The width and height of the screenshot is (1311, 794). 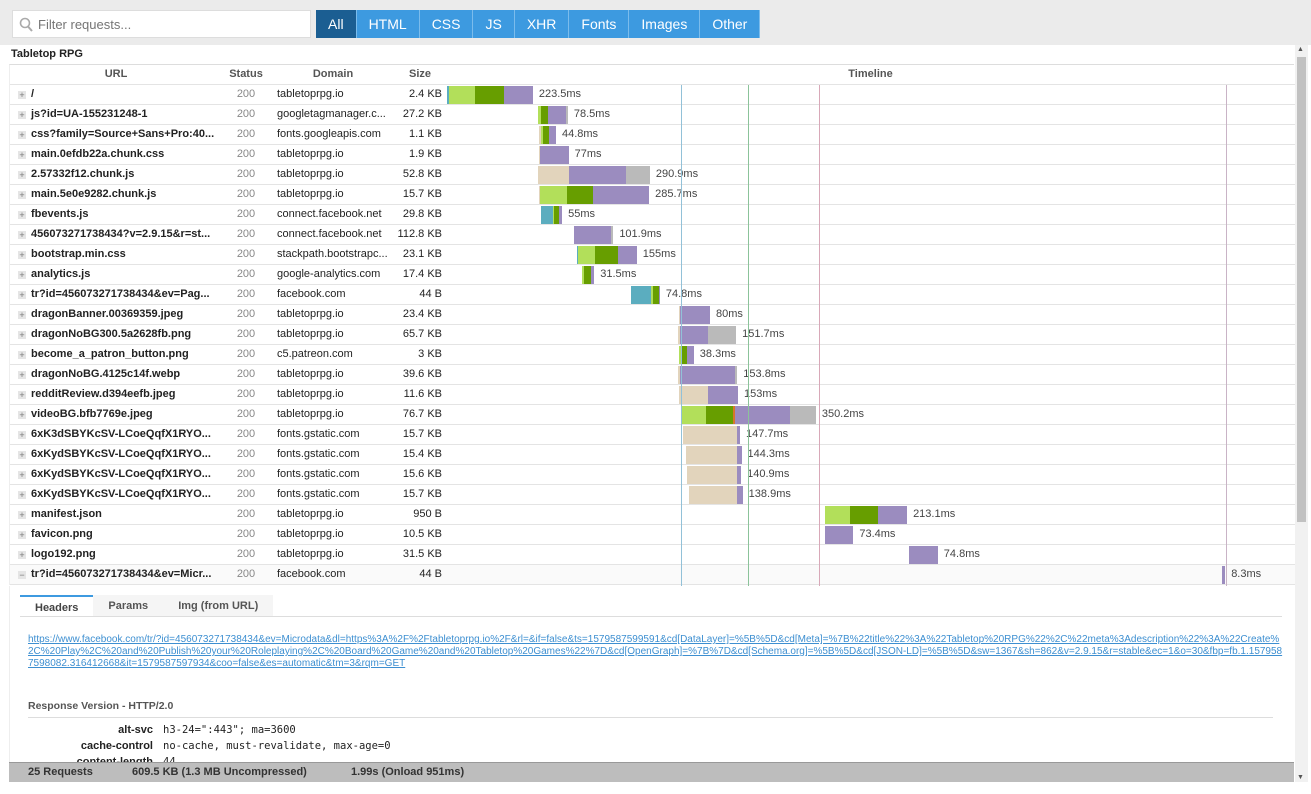 What do you see at coordinates (116, 254) in the screenshot?
I see `request-url: + bootstrap.min.css` at bounding box center [116, 254].